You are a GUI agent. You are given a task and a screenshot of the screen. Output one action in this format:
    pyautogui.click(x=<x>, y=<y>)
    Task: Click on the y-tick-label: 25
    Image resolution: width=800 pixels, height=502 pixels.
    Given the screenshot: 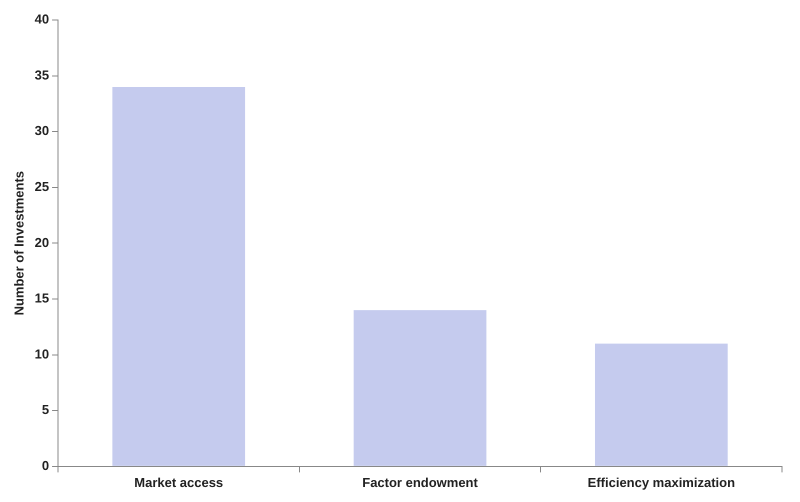 What is the action you would take?
    pyautogui.click(x=42, y=186)
    